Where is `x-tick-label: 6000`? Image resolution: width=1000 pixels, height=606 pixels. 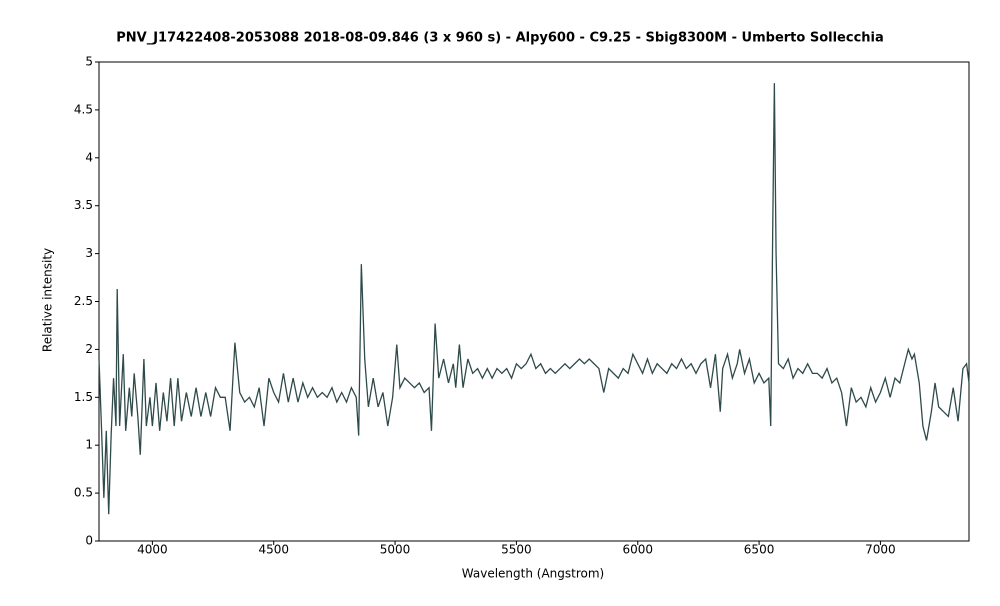 x-tick-label: 6000 is located at coordinates (637, 550).